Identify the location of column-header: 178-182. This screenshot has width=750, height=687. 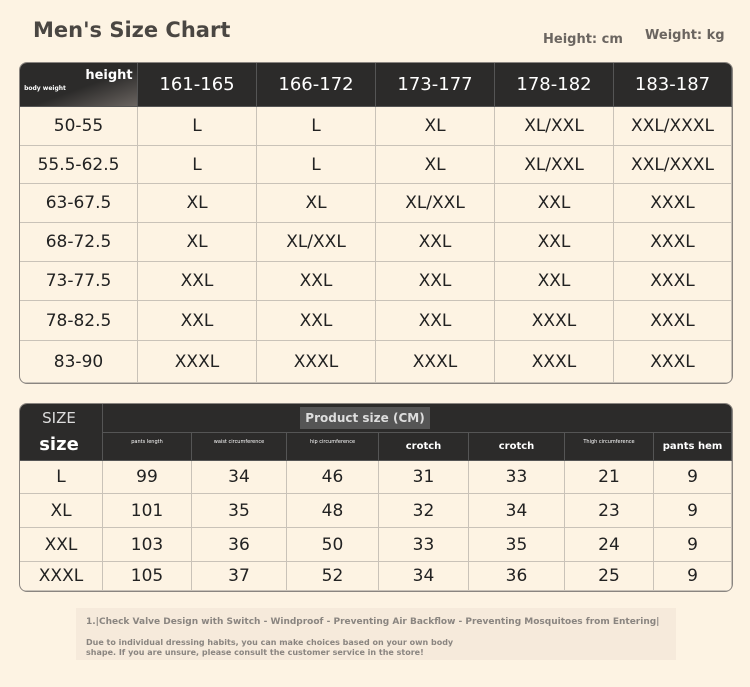
(554, 85).